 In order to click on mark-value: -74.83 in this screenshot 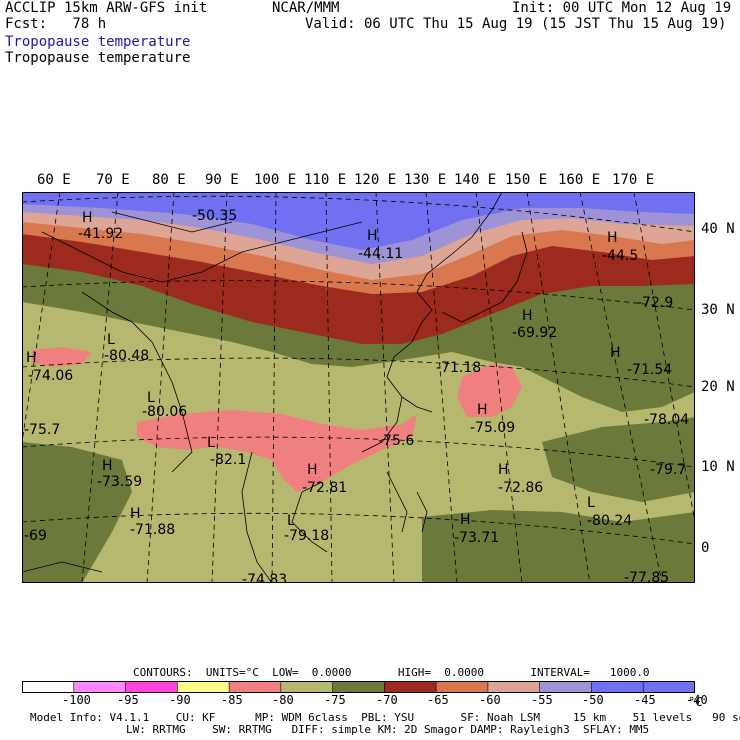, I will do `click(264, 577)`.